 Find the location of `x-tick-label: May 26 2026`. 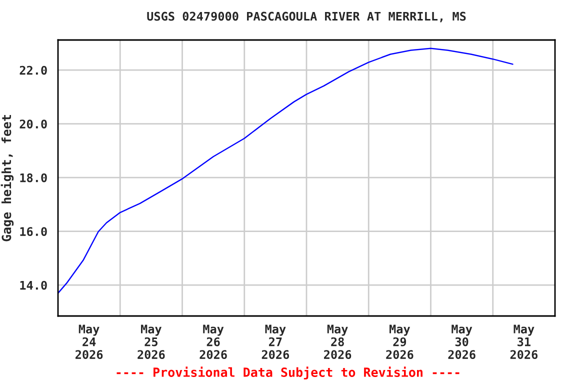

x-tick-label: May 26 2026 is located at coordinates (213, 342).